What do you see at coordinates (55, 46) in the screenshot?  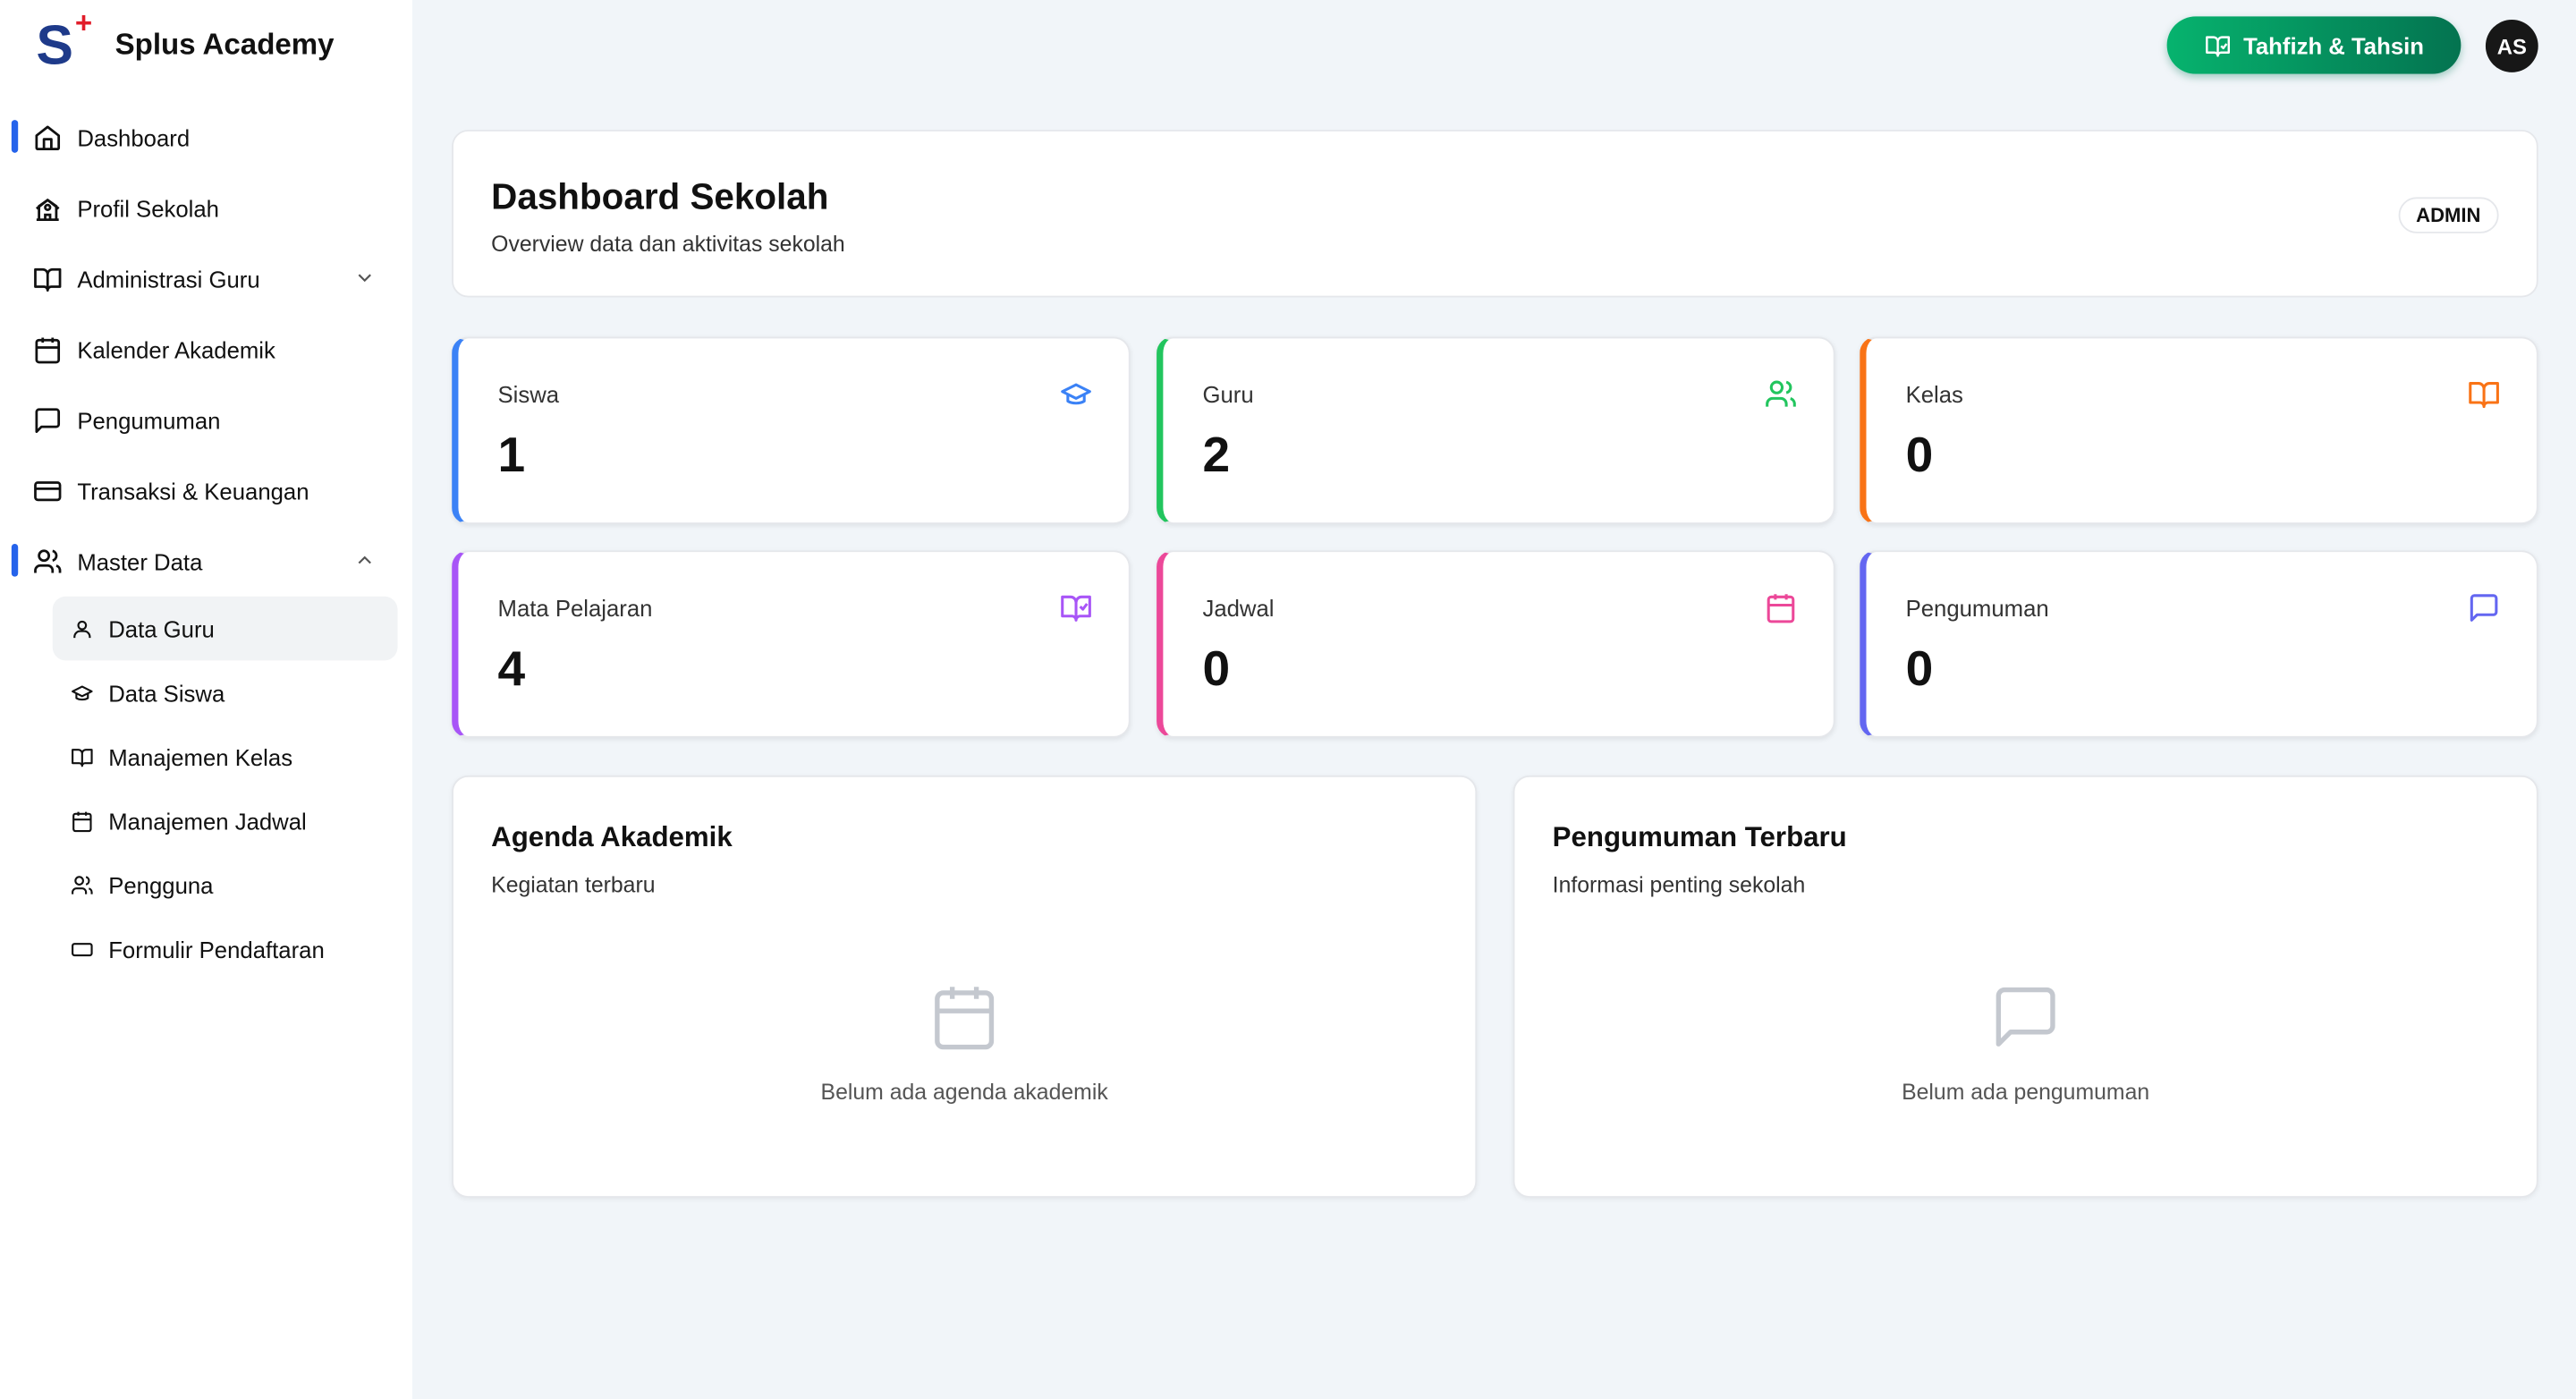 I see `logo-letter: S` at bounding box center [55, 46].